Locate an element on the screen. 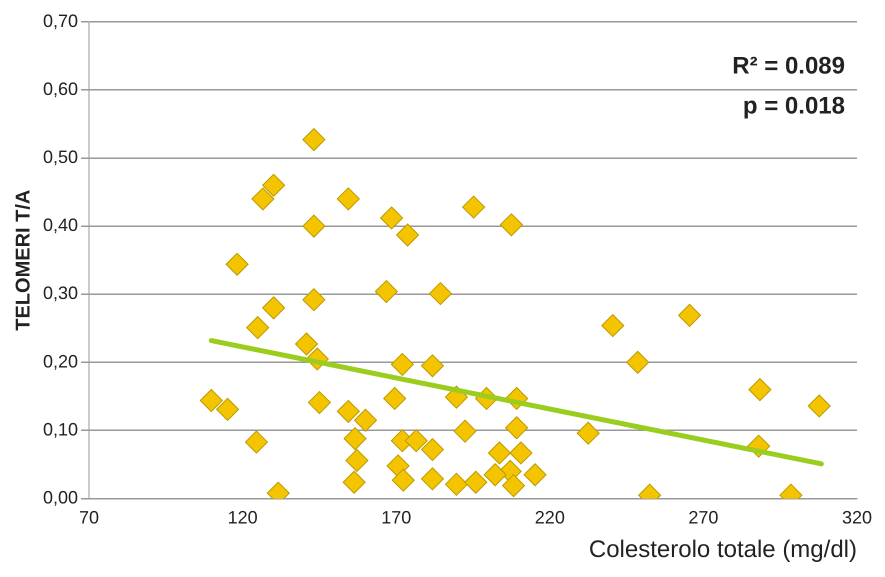  x-tick-label: 170 is located at coordinates (396, 517).